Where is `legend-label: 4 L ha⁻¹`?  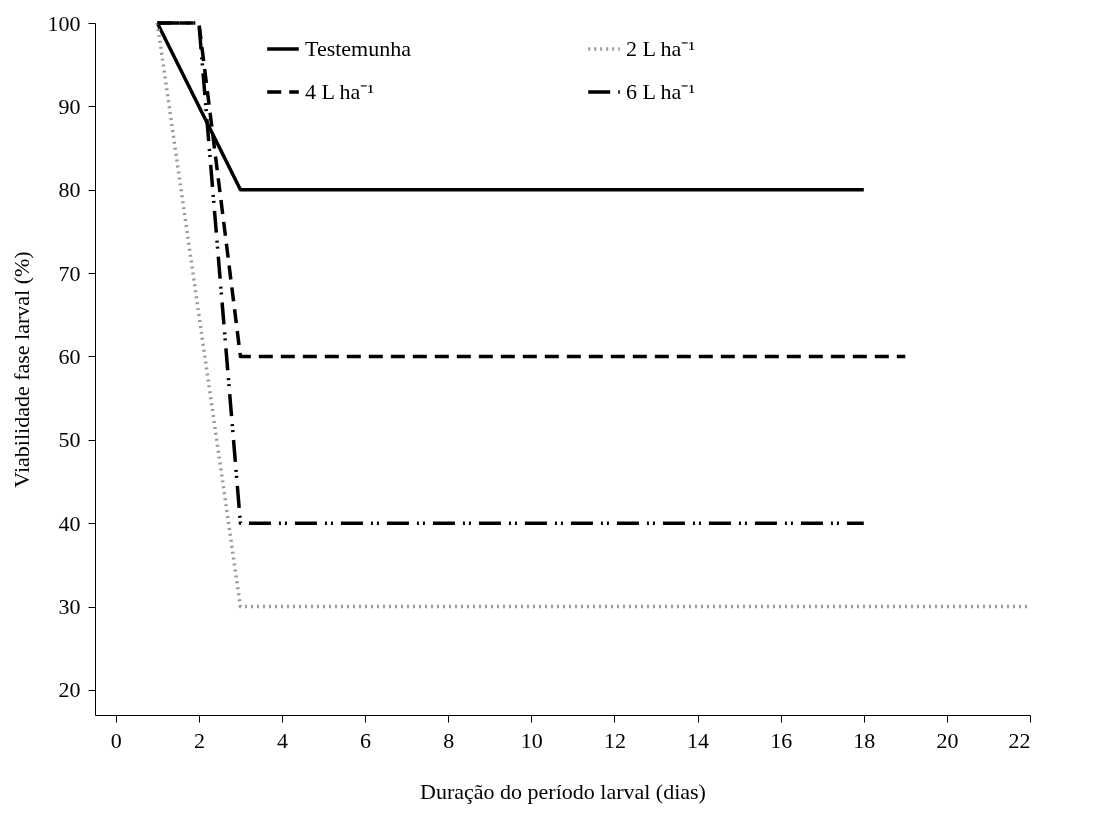
legend-label: 4 L ha⁻¹ is located at coordinates (339, 91).